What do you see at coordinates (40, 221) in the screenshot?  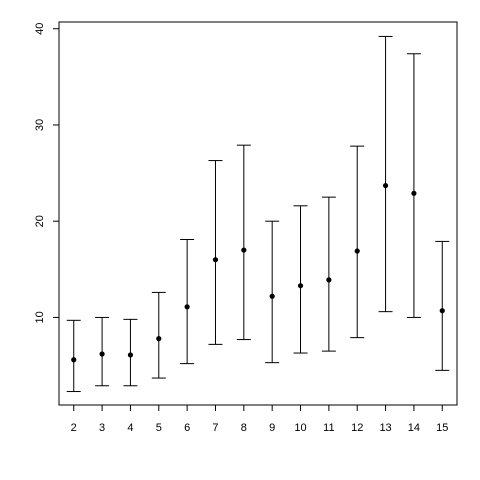 I see `y-tick-label: 20` at bounding box center [40, 221].